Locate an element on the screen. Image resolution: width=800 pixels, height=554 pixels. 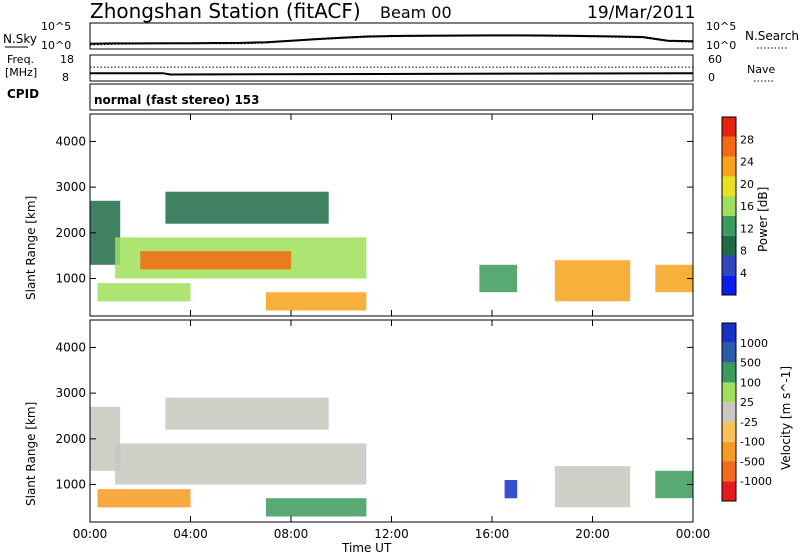
power-colorbar-tick: 12 is located at coordinates (747, 228).